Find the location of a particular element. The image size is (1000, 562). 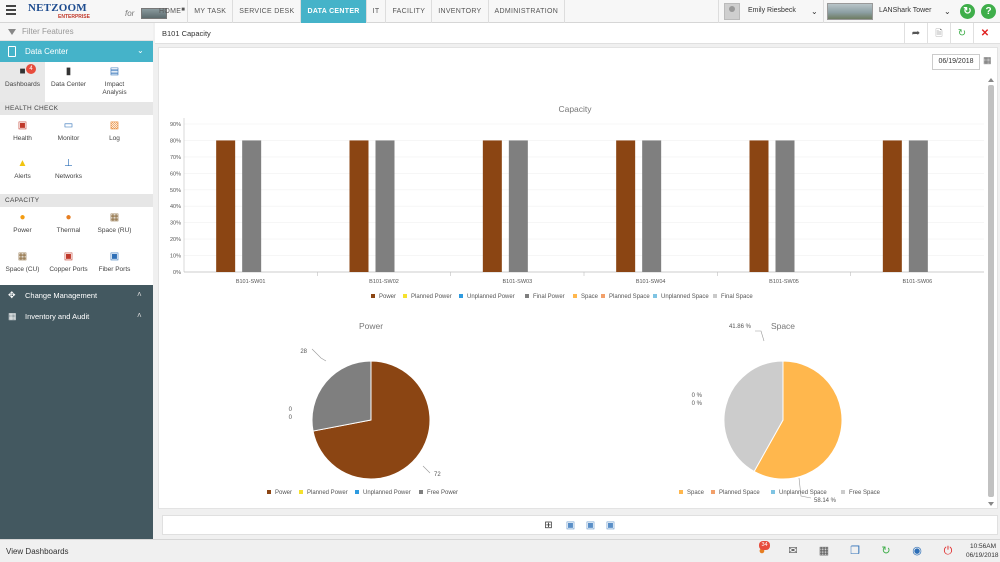

legend-label: Final Power is located at coordinates (549, 297).